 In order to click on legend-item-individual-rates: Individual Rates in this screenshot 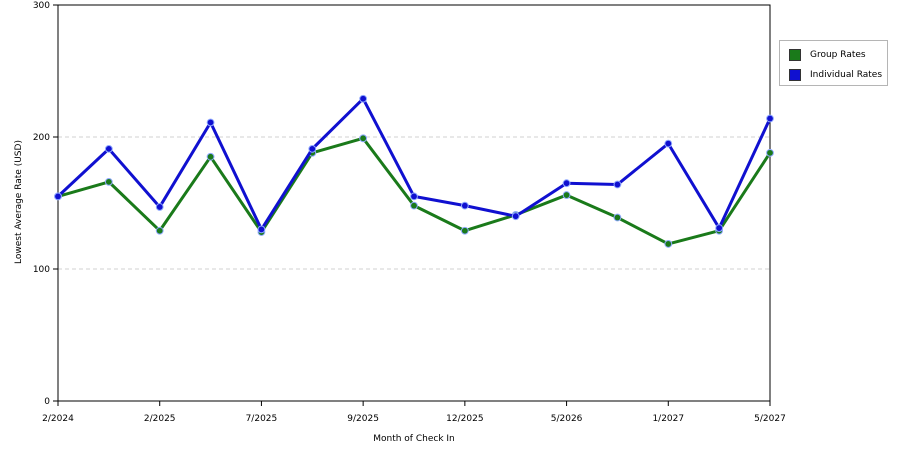, I will do `click(835, 75)`.